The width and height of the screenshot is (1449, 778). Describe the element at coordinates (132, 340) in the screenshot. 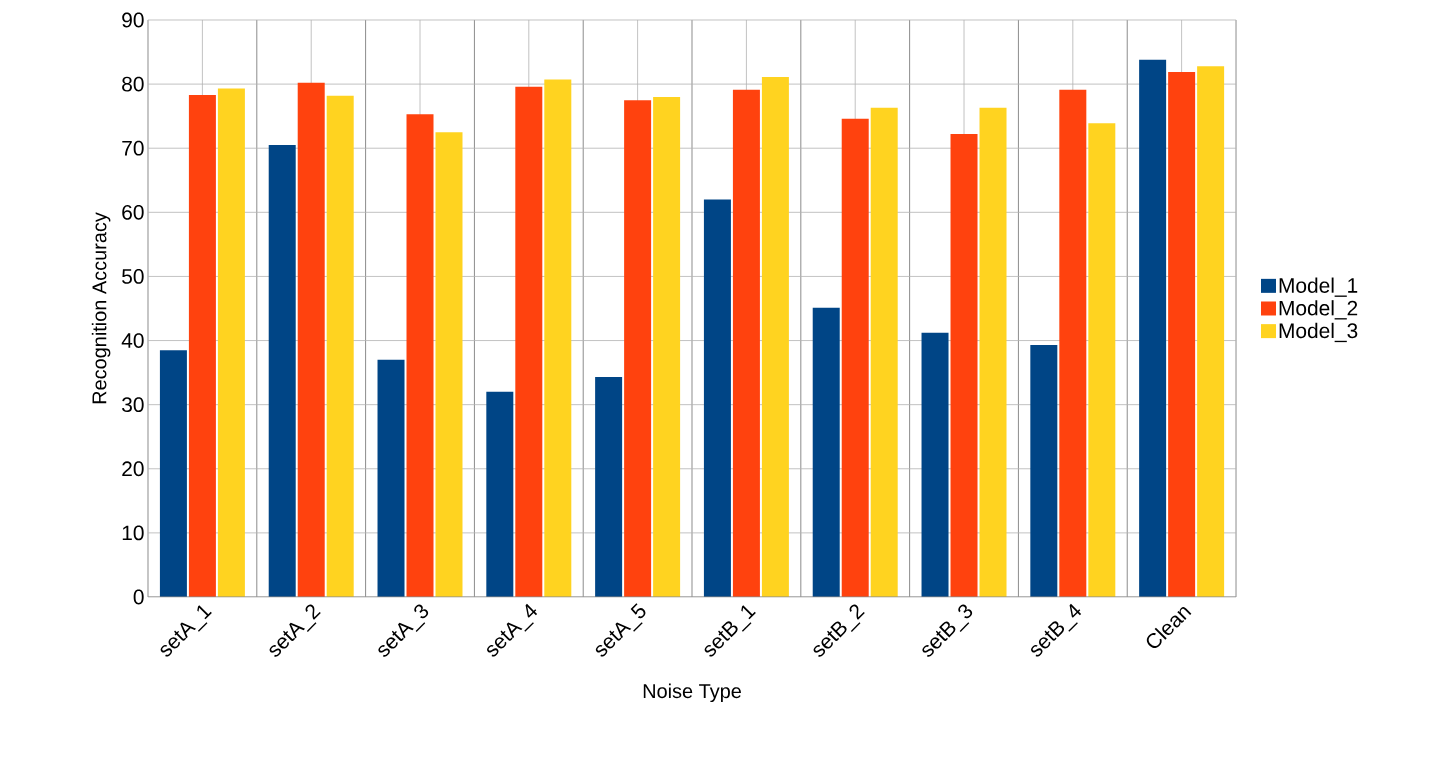

I see `y-tick-label: 40` at that location.